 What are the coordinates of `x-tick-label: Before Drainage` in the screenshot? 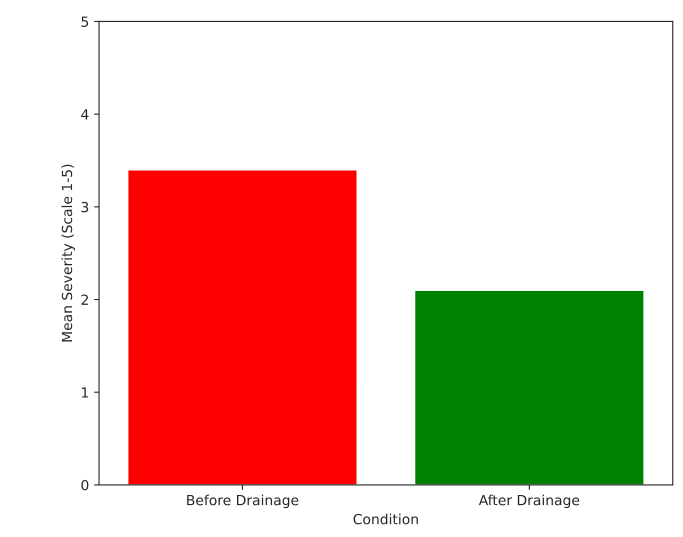 It's located at (242, 501).